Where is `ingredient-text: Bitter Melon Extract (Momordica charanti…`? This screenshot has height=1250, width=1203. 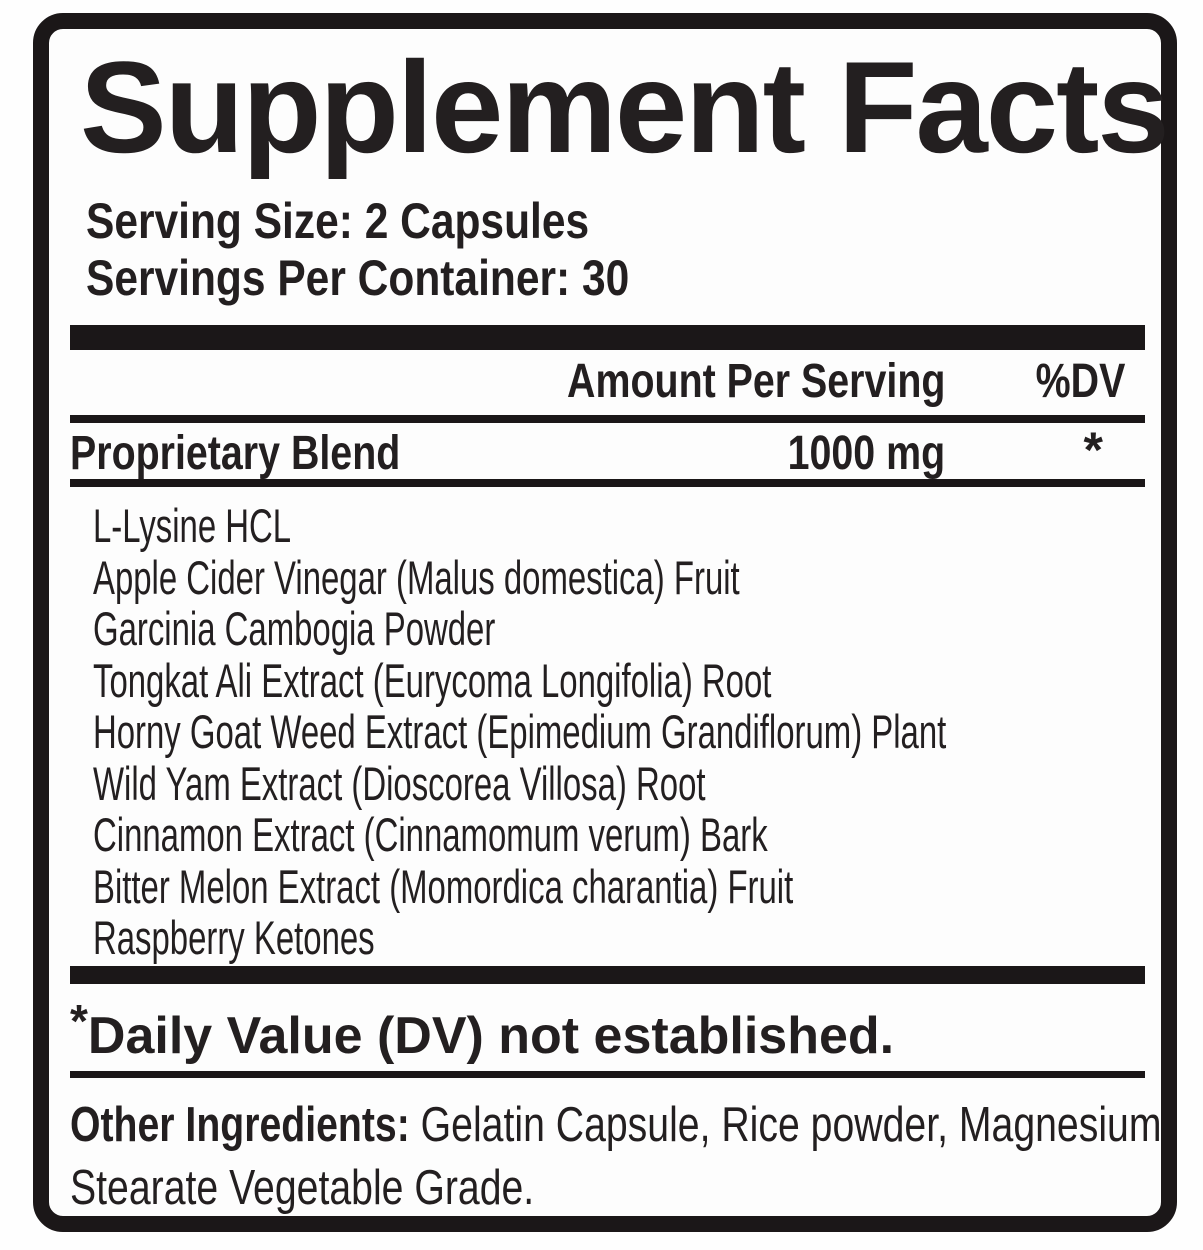
ingredient-text: Bitter Melon Extract (Momordica charanti… is located at coordinates (443, 886).